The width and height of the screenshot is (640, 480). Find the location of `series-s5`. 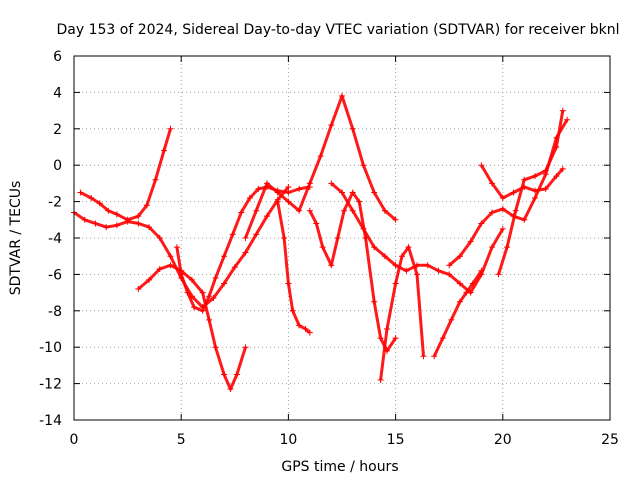

series-s5 is located at coordinates (320, 167).